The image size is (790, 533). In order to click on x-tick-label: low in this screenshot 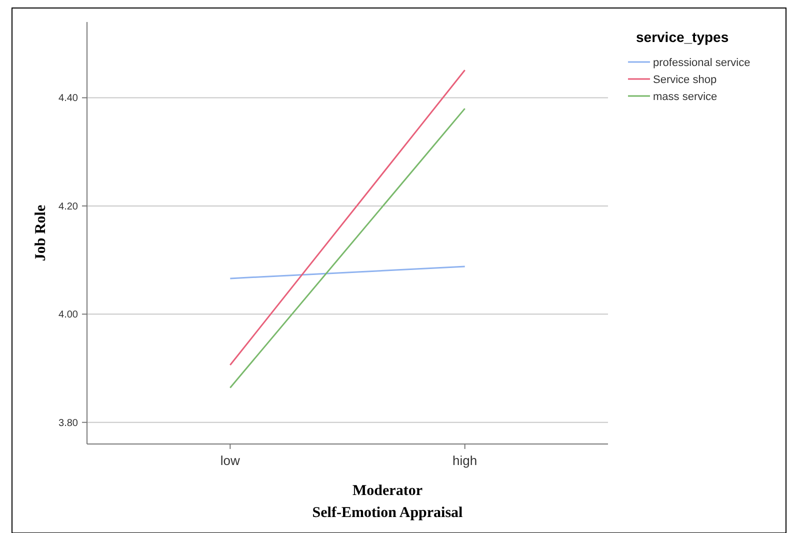, I will do `click(230, 460)`.